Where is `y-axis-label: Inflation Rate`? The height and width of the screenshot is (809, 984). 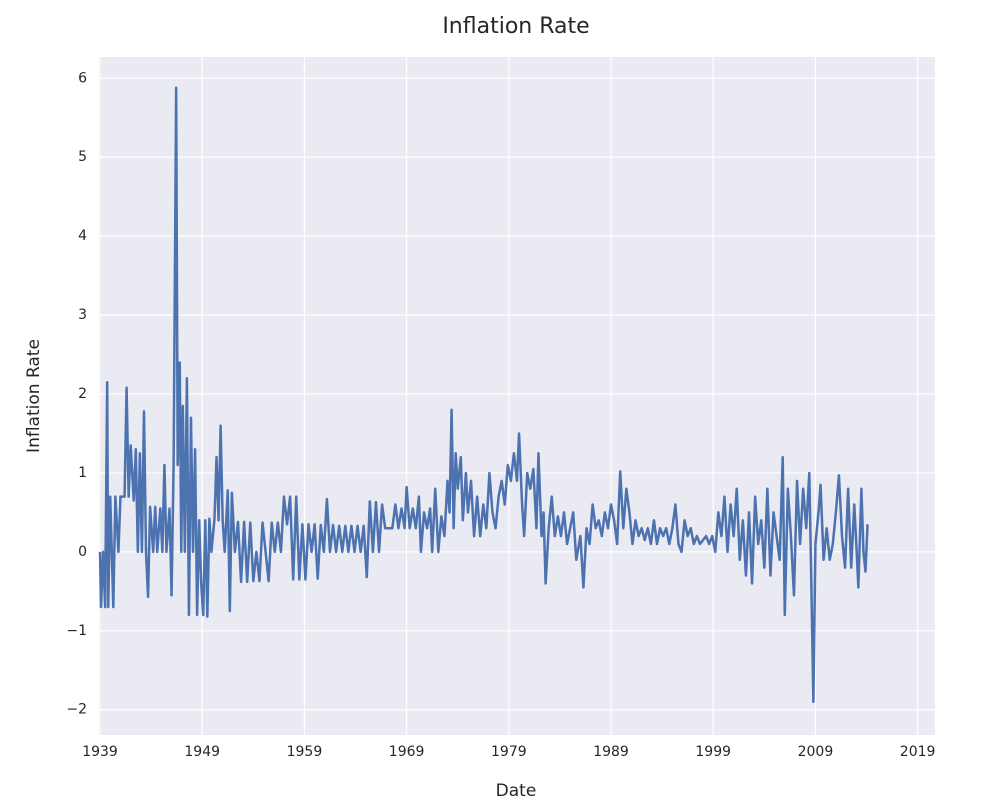
y-axis-label: Inflation Rate is located at coordinates (34, 396).